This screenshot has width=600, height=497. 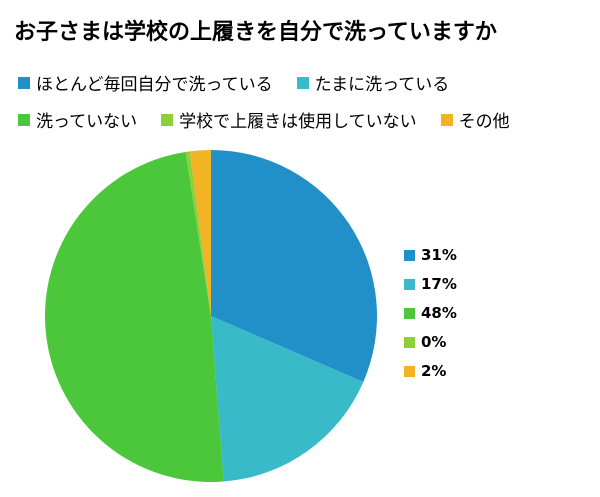 I want to click on percent-item: 2%, so click(x=430, y=371).